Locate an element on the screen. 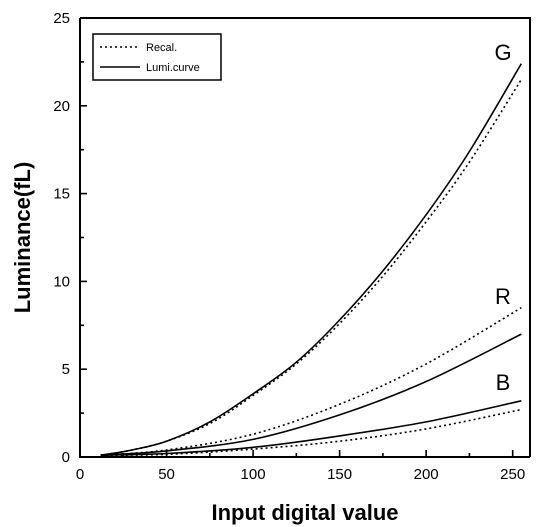 The width and height of the screenshot is (537, 527). series-b-tag: B is located at coordinates (503, 382).